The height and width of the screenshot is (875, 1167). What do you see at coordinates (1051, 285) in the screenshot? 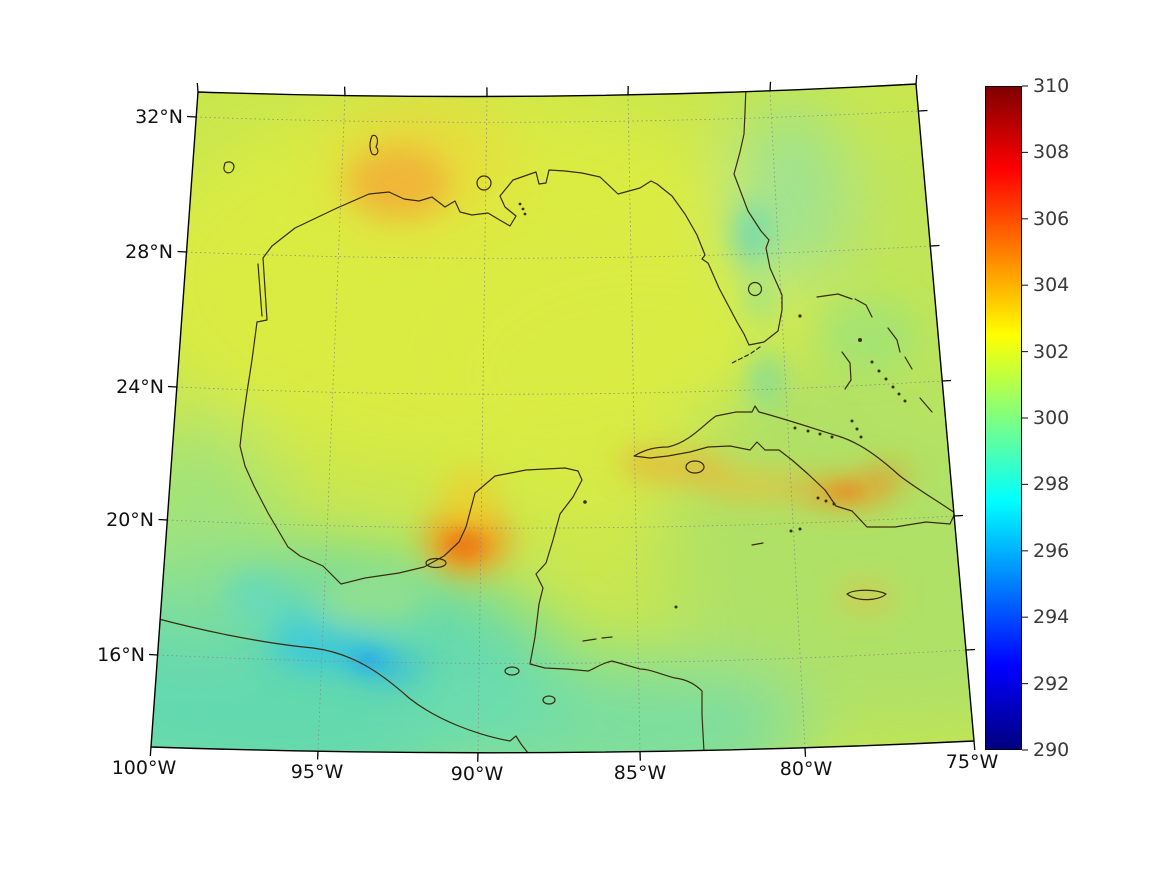
I see `cb-label-304: 304` at bounding box center [1051, 285].